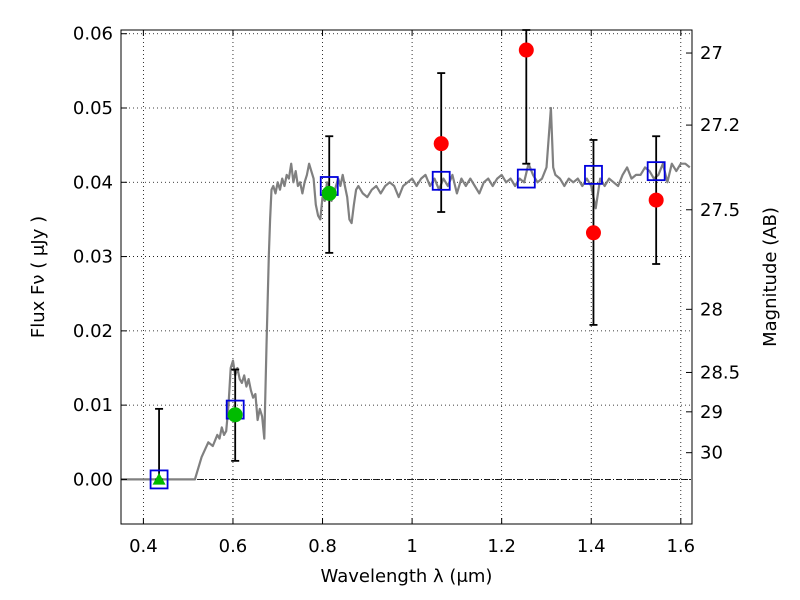  What do you see at coordinates (711, 53) in the screenshot?
I see `right-tick-label: 27` at bounding box center [711, 53].